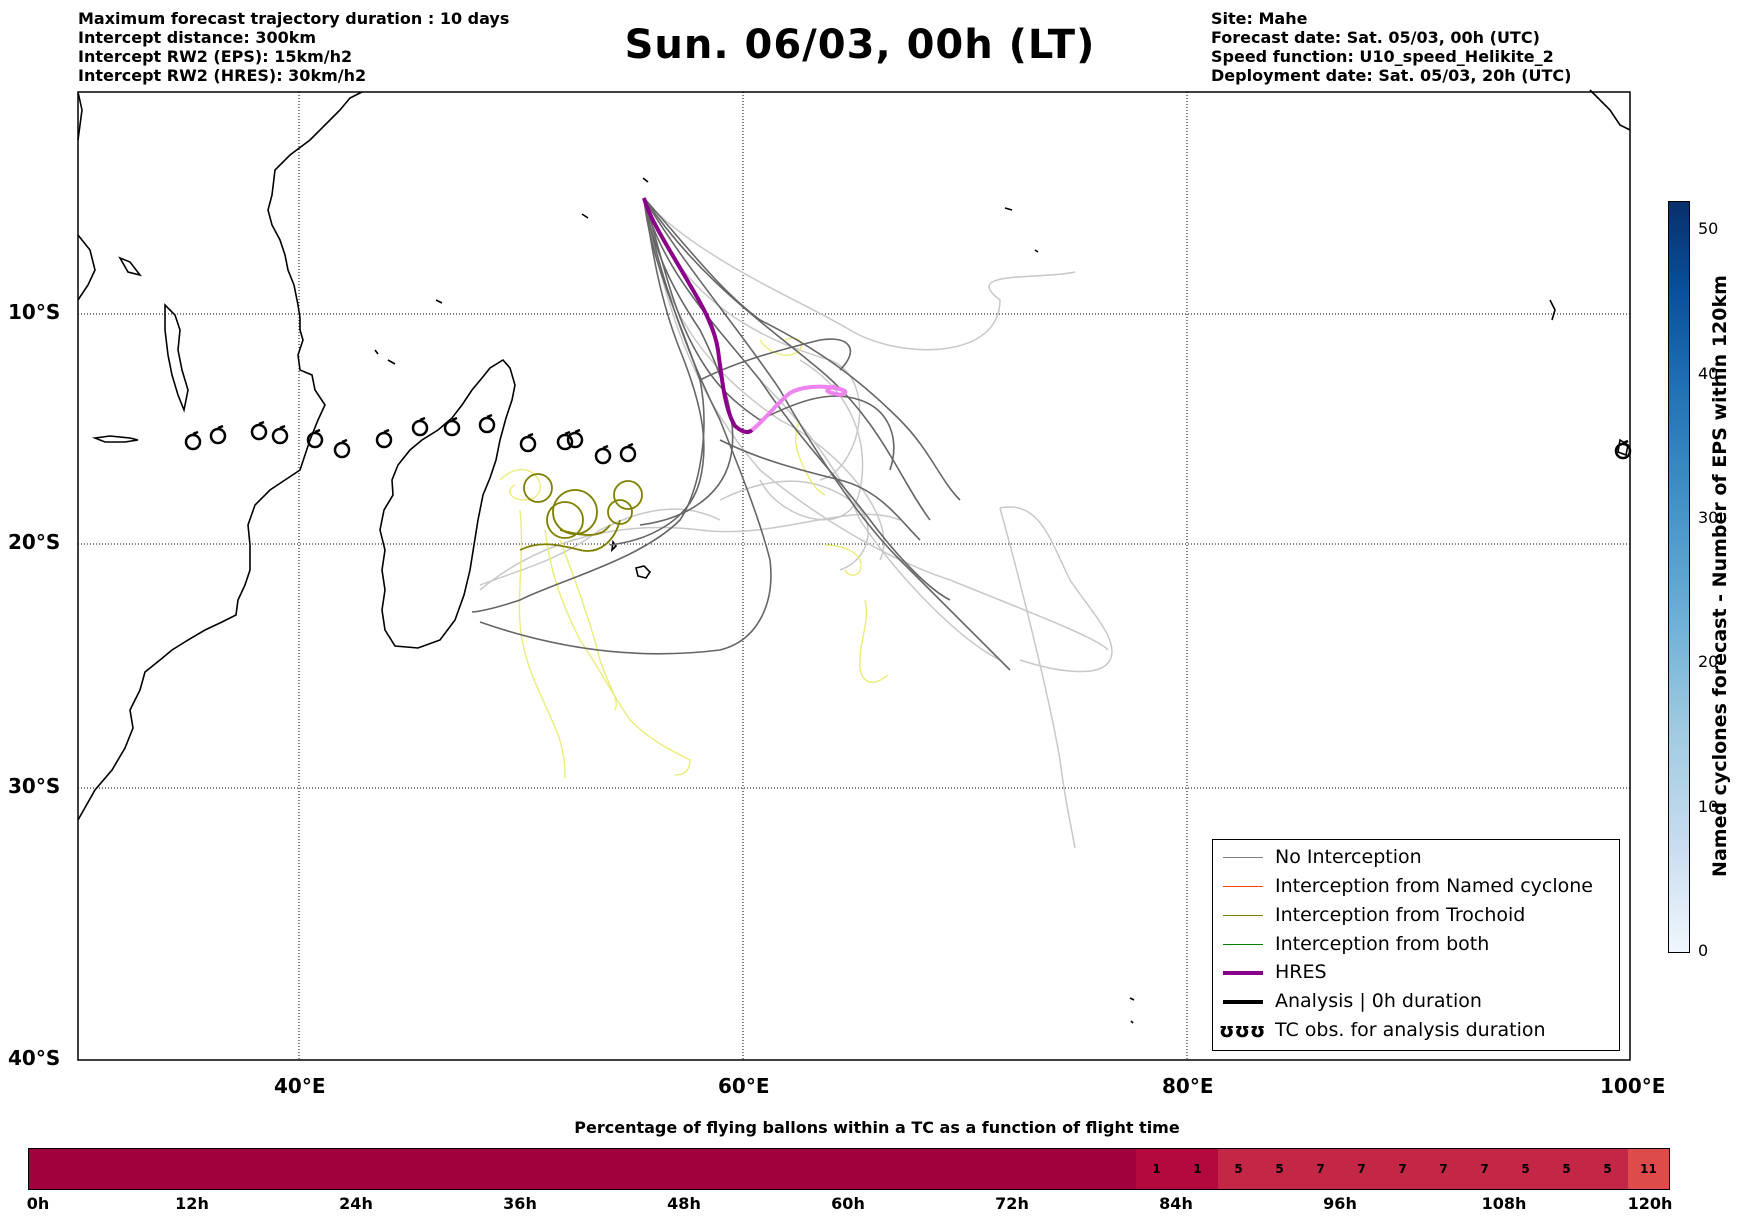 The width and height of the screenshot is (1754, 1223). What do you see at coordinates (1400, 915) in the screenshot?
I see `legend-label: Interception from Trochoid` at bounding box center [1400, 915].